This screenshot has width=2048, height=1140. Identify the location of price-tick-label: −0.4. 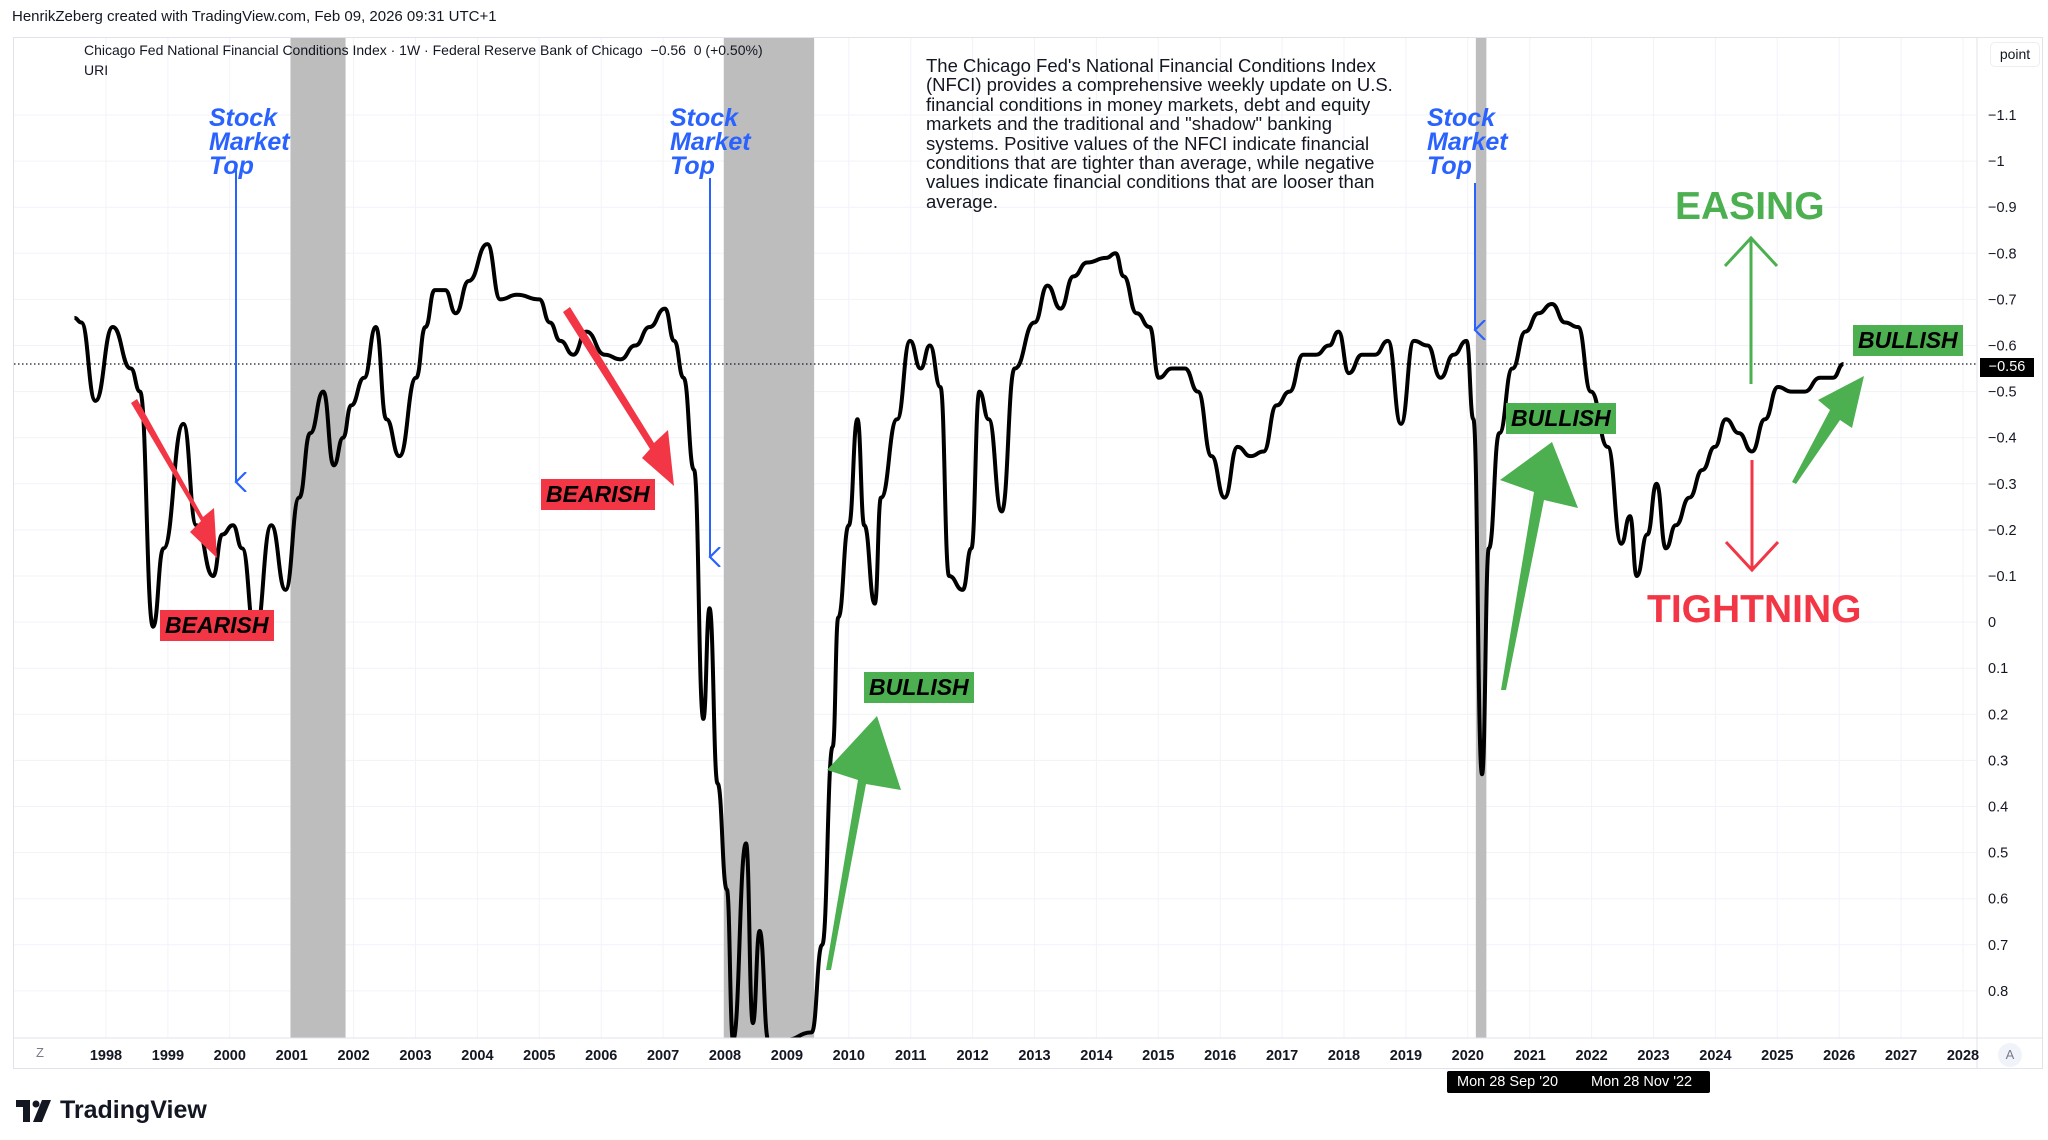
(2002, 439).